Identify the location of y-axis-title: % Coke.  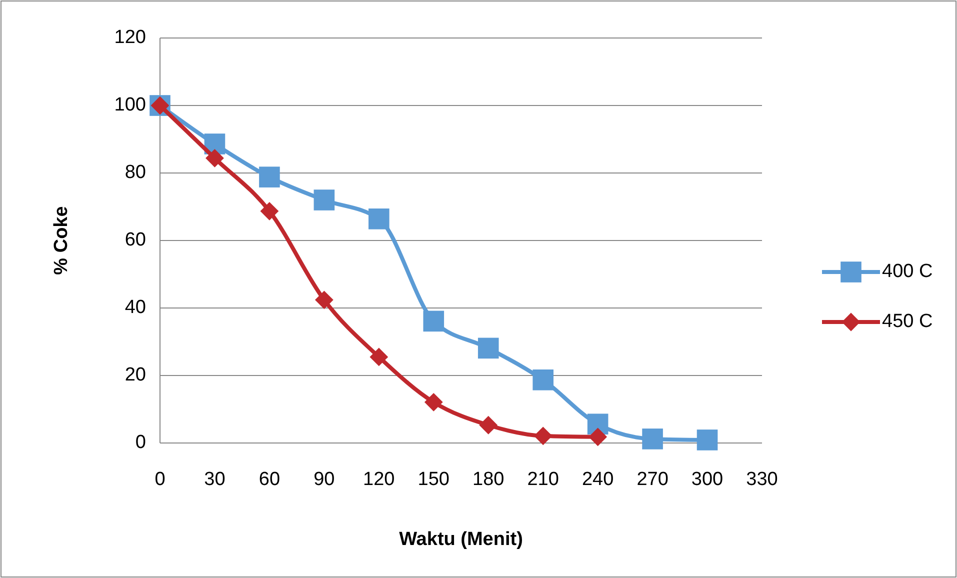
(61, 240).